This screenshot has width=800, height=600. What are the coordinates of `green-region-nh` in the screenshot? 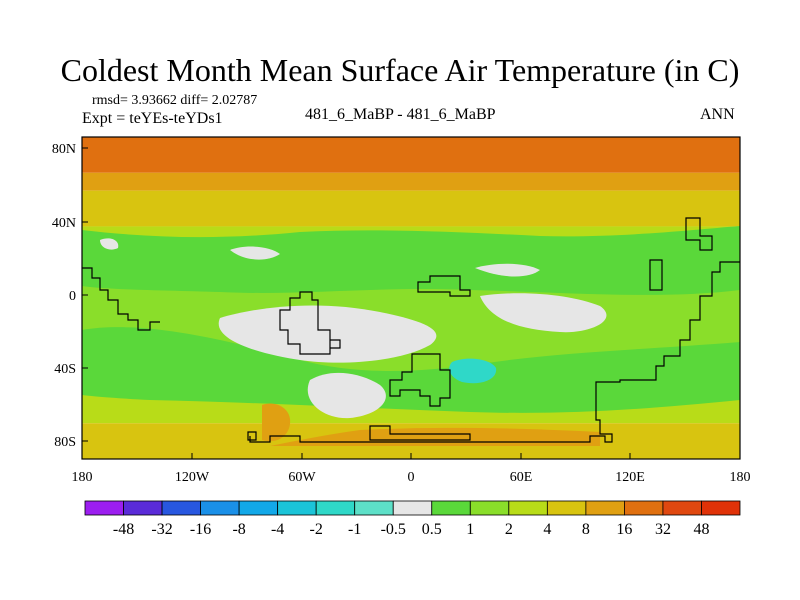 It's located at (411, 260).